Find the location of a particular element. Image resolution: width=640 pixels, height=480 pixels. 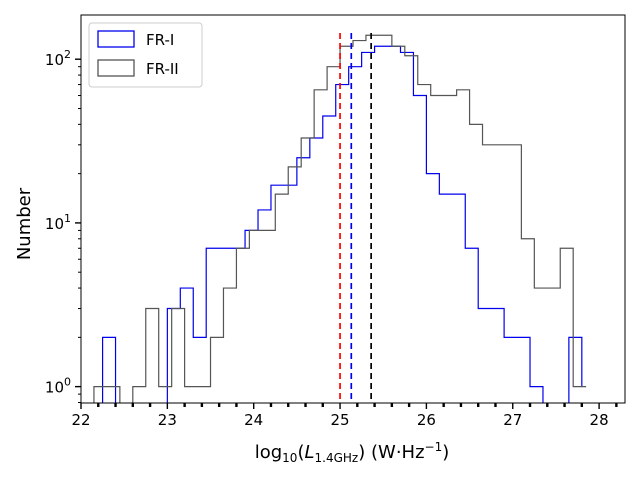

y-tick-label: 10⁰ is located at coordinates (58, 386).